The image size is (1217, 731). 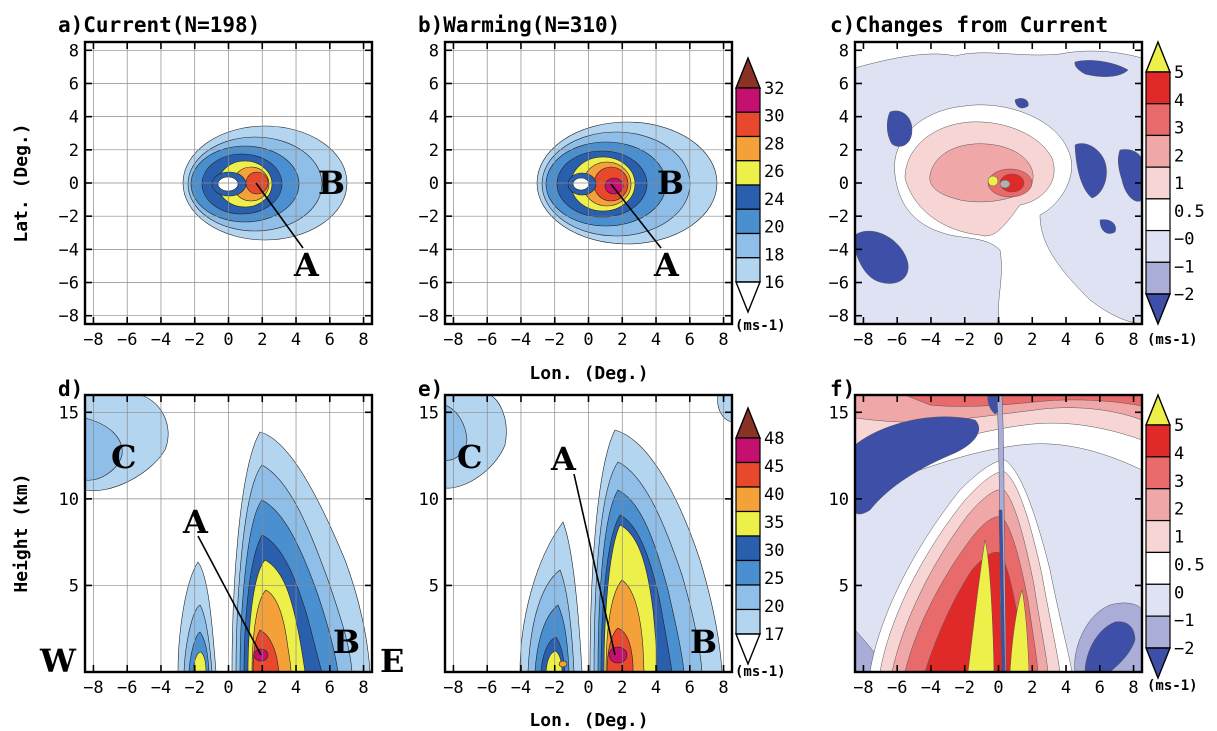 I want to click on units-top-b: (ms-1), so click(x=760, y=326).